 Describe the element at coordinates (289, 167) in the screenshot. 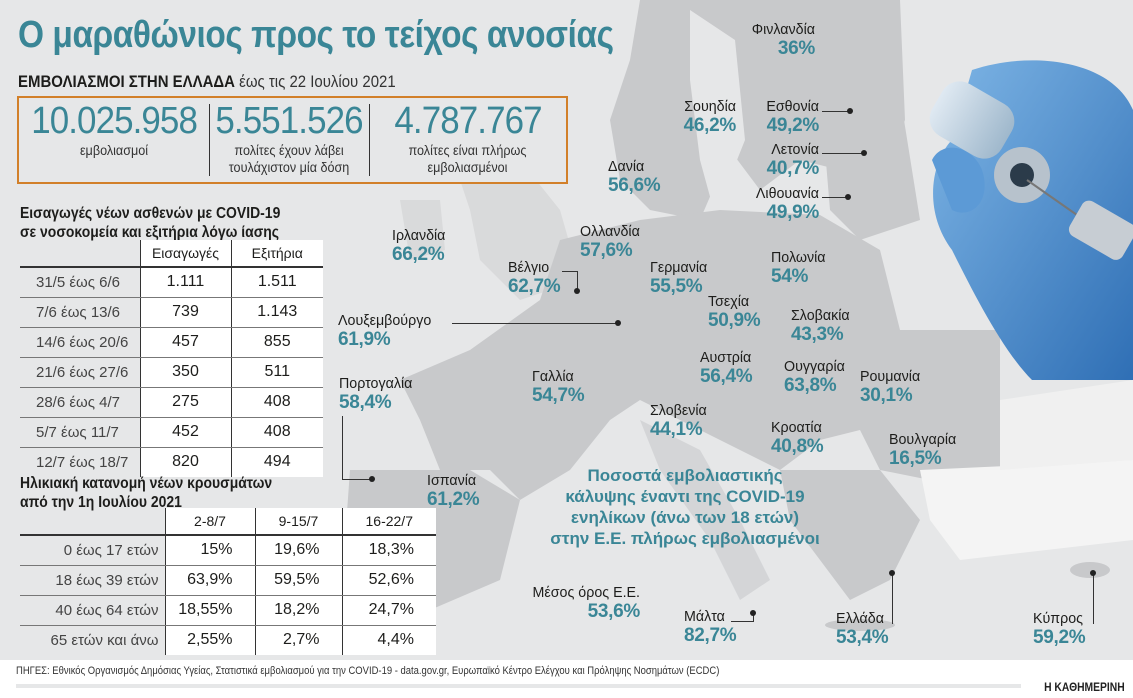

I see `stat-label: τουλάχιστον μία δόση` at that location.